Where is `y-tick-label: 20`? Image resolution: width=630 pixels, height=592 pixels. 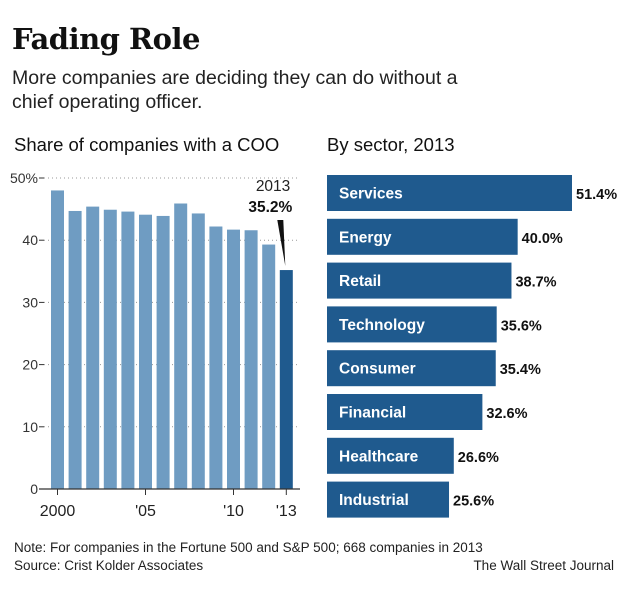 y-tick-label: 20 is located at coordinates (30, 365).